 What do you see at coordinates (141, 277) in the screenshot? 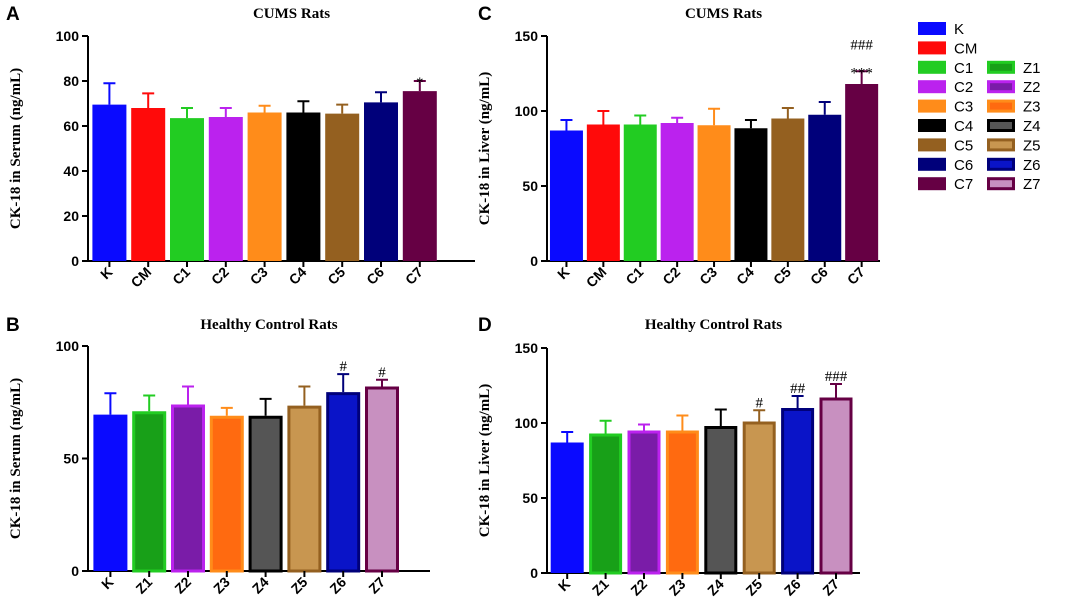
I see `x-tick-label: CM` at bounding box center [141, 277].